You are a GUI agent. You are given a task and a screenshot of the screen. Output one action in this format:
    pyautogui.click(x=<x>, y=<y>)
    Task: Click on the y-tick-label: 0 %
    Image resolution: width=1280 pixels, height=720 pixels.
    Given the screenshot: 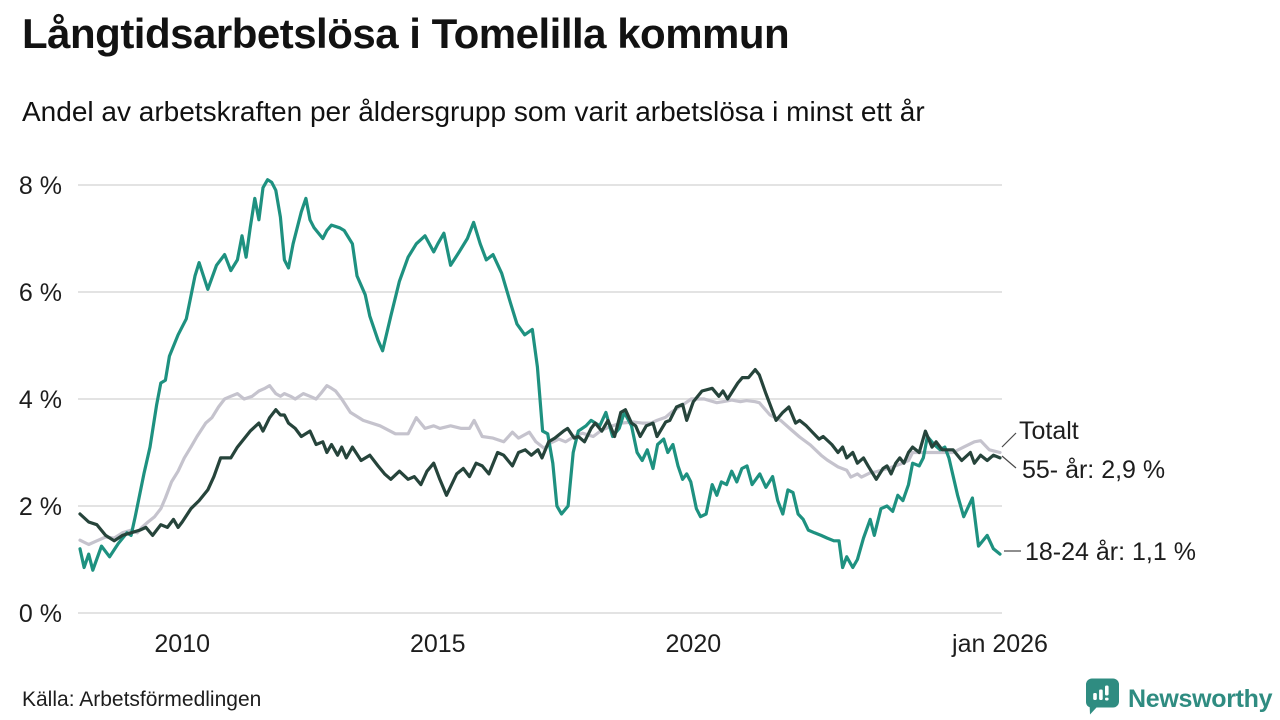 What is the action you would take?
    pyautogui.click(x=40, y=614)
    